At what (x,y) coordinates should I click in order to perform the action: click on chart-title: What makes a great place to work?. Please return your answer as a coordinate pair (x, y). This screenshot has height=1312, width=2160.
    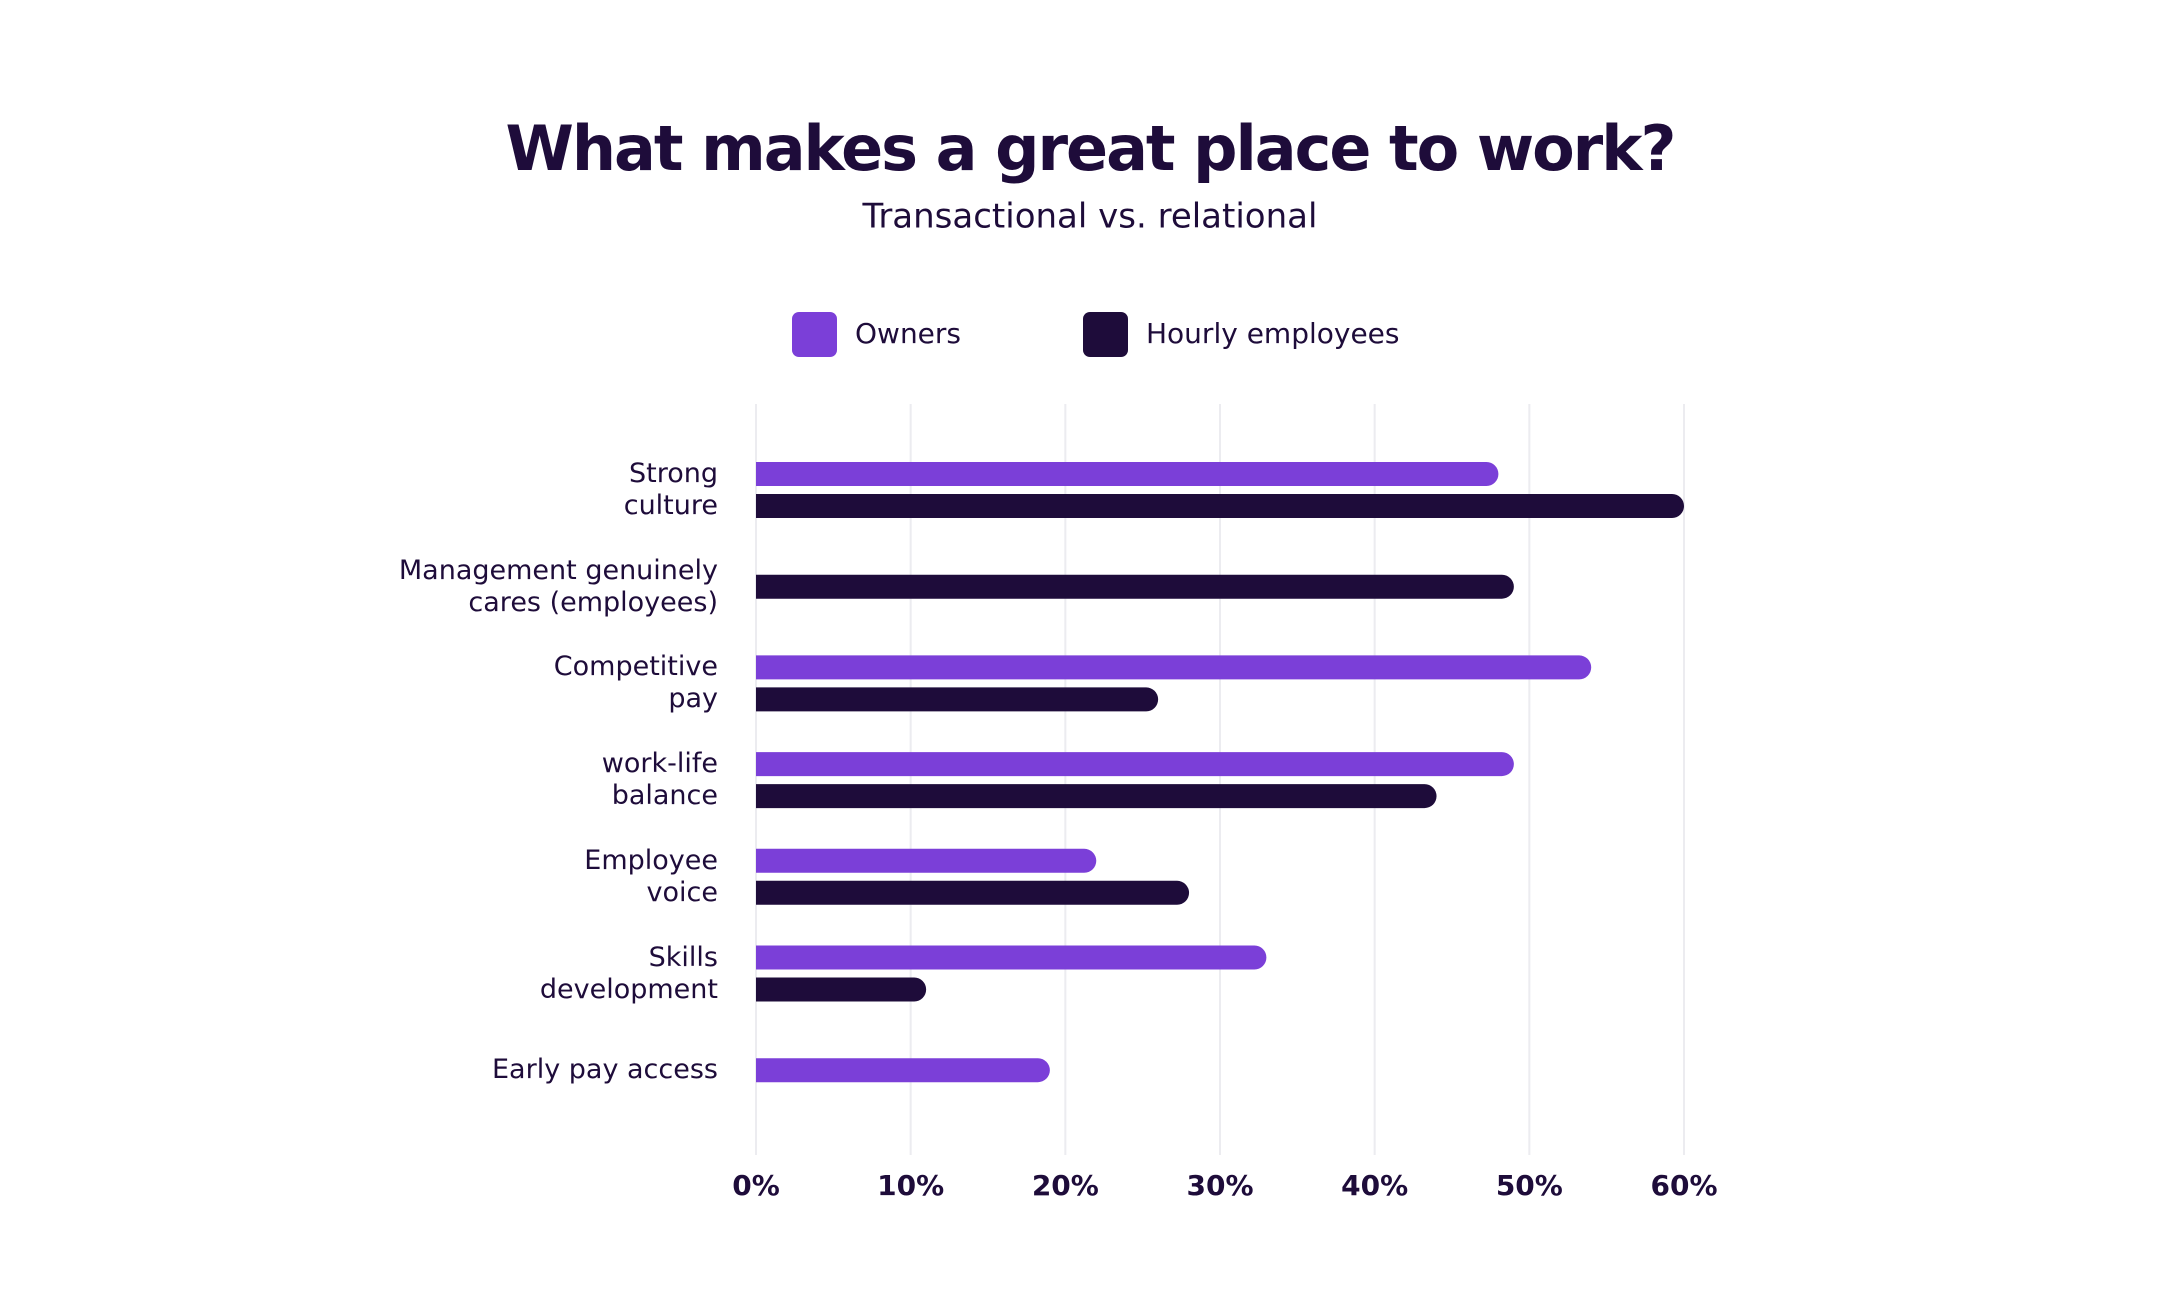
    Looking at the image, I should click on (1090, 148).